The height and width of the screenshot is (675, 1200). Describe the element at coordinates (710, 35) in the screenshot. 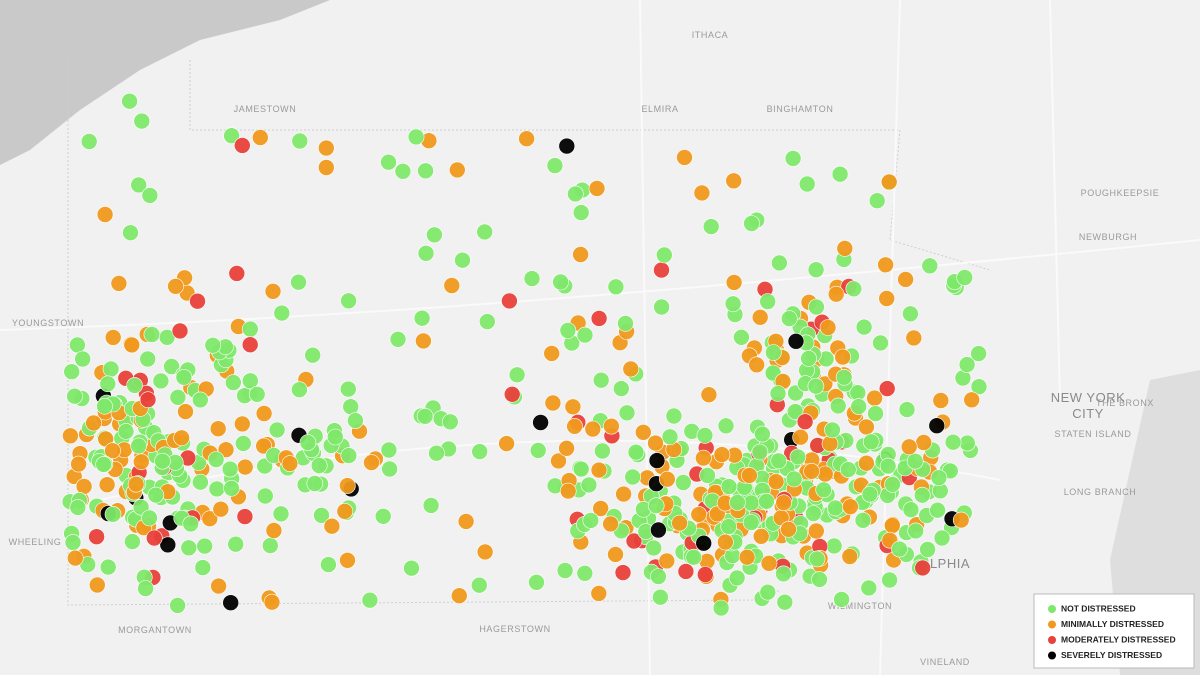

I see `place-label: ITHACA` at that location.